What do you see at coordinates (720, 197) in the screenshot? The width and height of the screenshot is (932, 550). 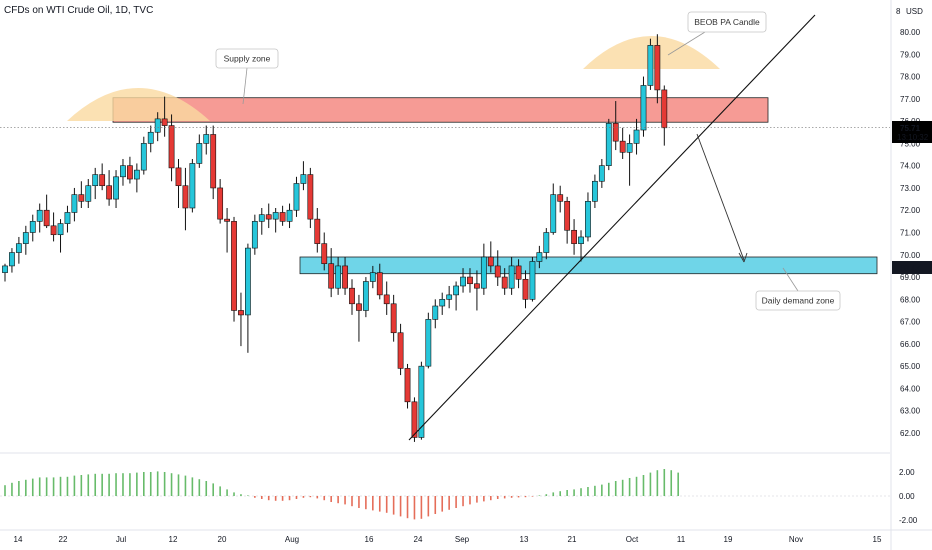 I see `projection-arrow` at bounding box center [720, 197].